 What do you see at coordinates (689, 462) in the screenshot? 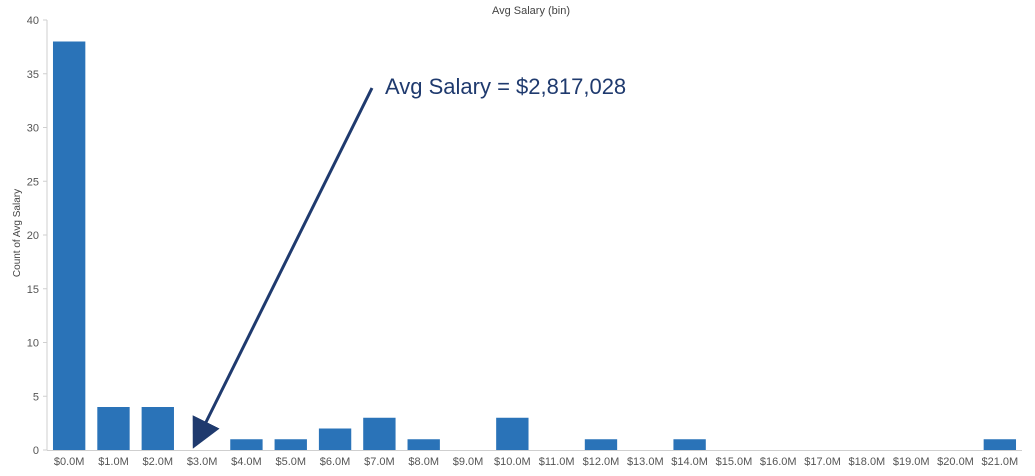
I see `x-tick-label: $14.0M` at bounding box center [689, 462].